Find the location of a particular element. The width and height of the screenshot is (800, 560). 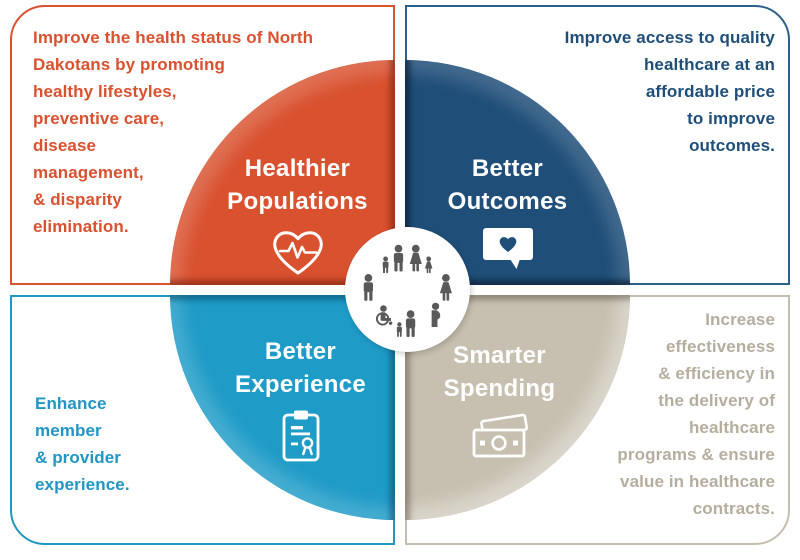

center-circle is located at coordinates (407, 289).